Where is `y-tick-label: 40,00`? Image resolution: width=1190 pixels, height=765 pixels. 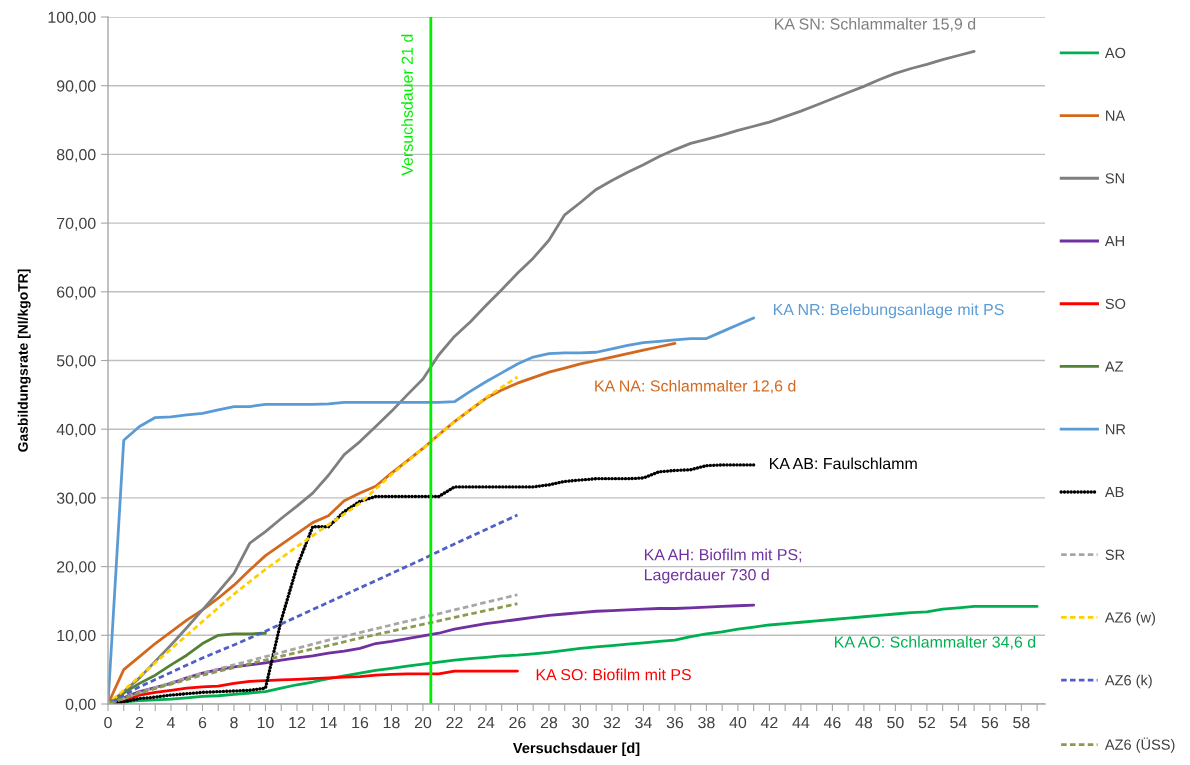 y-tick-label: 40,00 is located at coordinates (76, 430).